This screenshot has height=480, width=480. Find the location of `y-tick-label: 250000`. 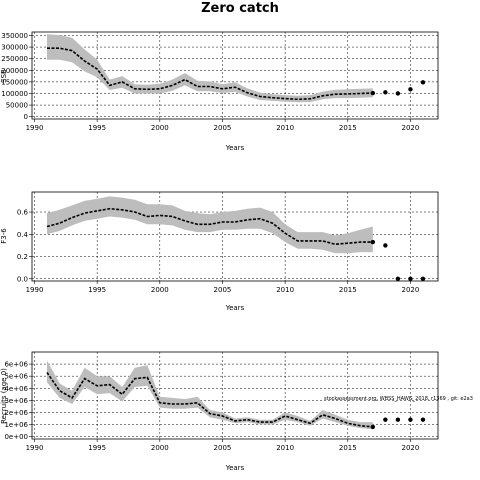

y-tick-label: 250000 is located at coordinates (14, 59).